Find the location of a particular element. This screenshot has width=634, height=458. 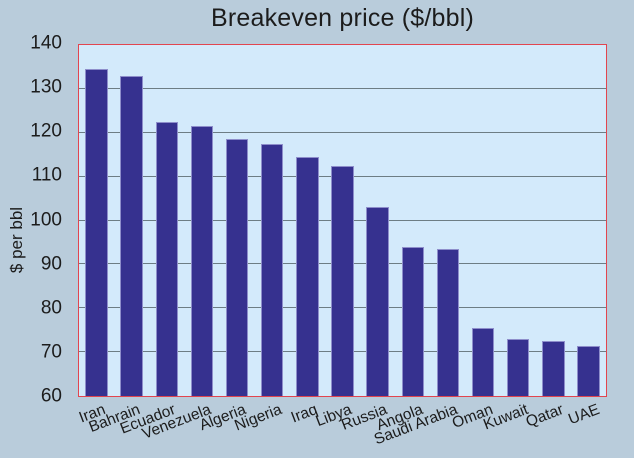

x-label-qatar: Qatar is located at coordinates (545, 416).